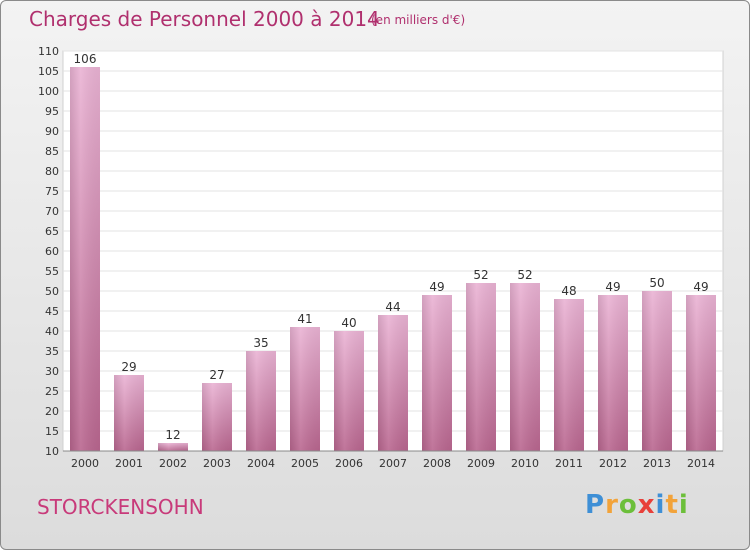  Describe the element at coordinates (85, 59) in the screenshot. I see `value-label: 106` at that location.